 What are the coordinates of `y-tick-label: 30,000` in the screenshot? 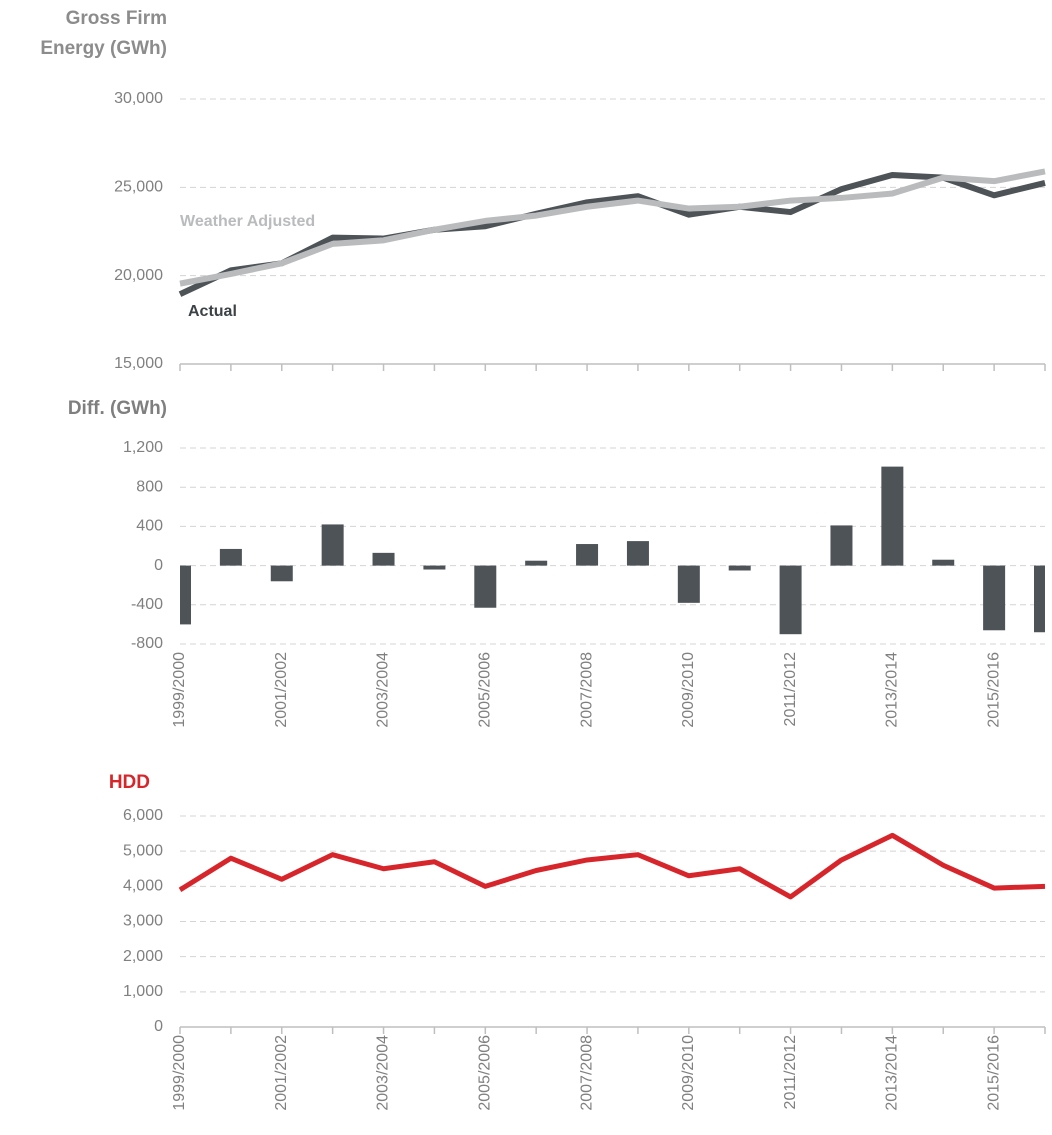 It's located at (138, 98).